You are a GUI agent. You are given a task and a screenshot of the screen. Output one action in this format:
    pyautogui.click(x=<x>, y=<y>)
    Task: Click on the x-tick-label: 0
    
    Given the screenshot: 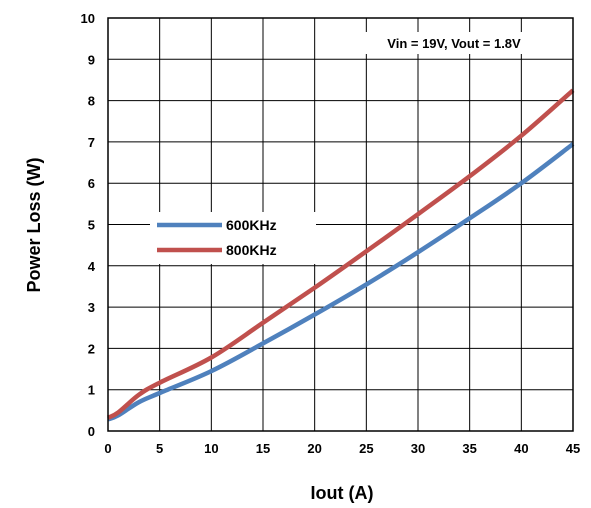 What is the action you would take?
    pyautogui.click(x=107, y=448)
    